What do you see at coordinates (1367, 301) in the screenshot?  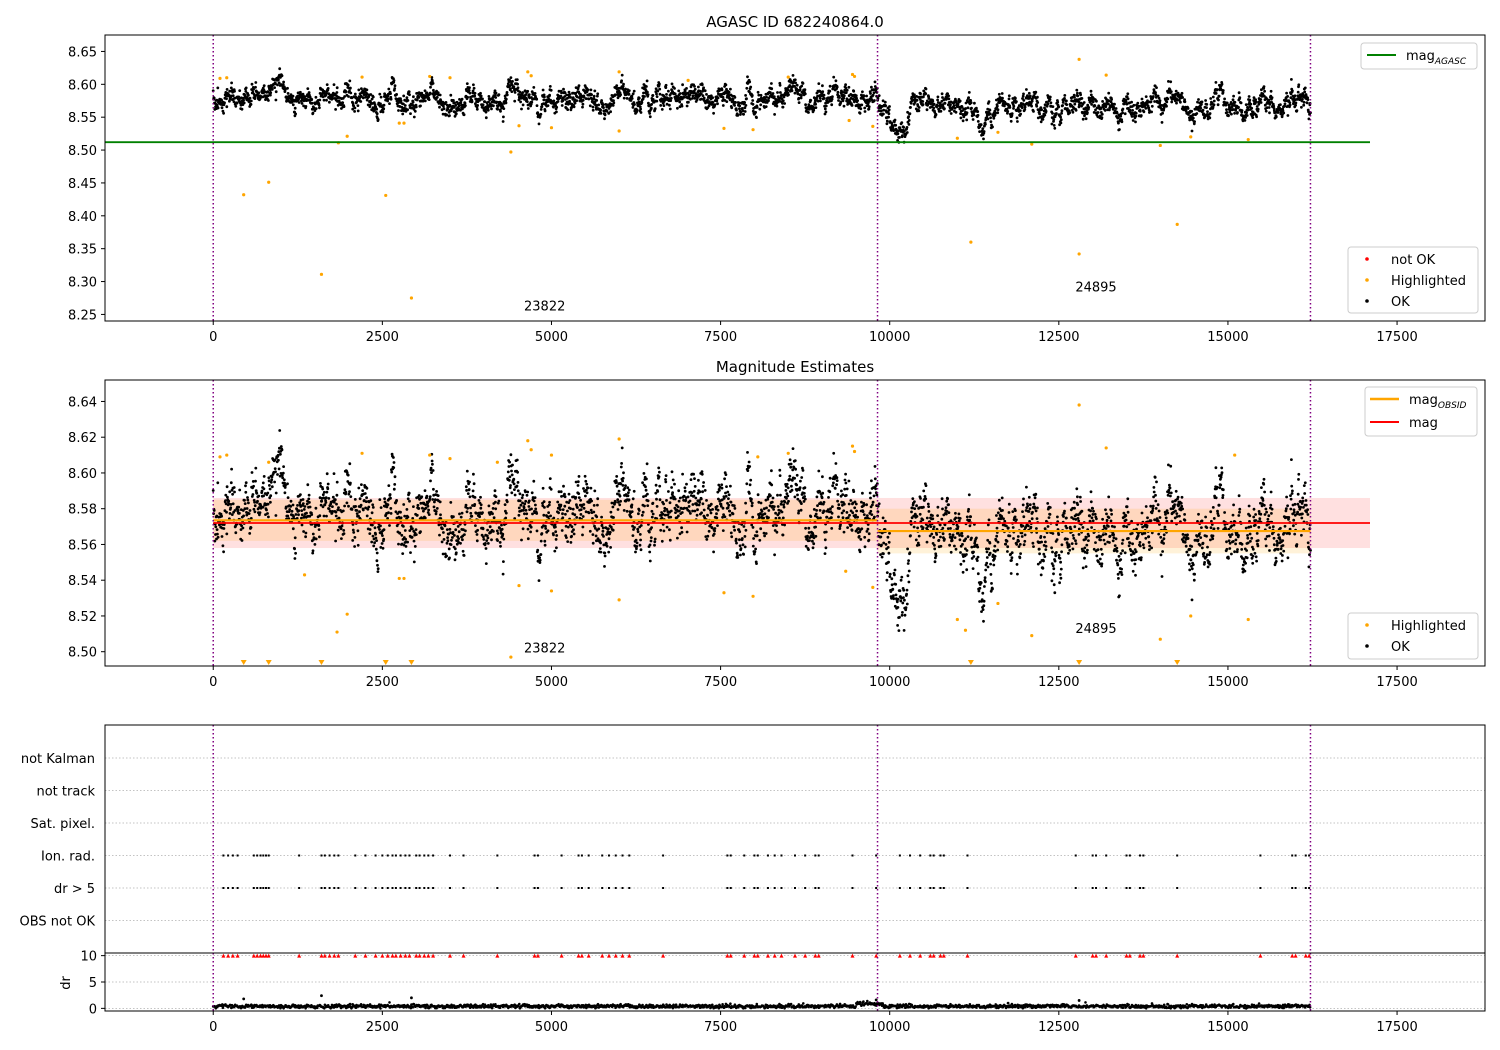 I see `legend-marker-ok` at bounding box center [1367, 301].